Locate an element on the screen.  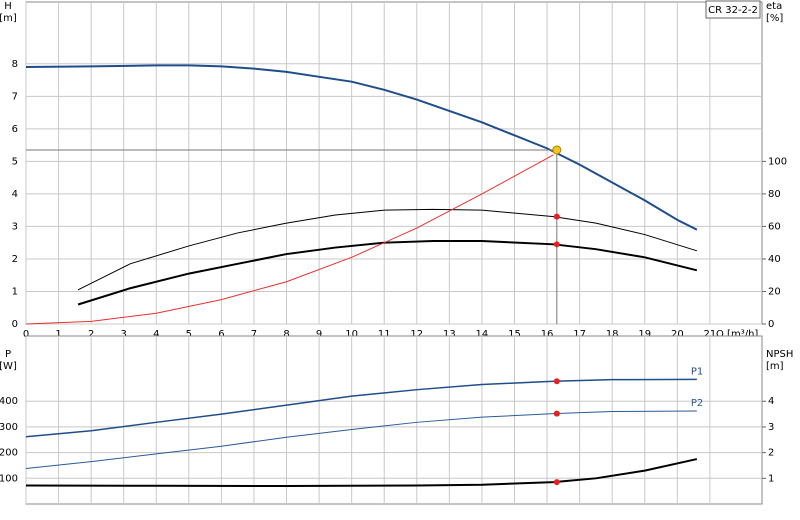
y-axis-label: H is located at coordinates (8, 6).